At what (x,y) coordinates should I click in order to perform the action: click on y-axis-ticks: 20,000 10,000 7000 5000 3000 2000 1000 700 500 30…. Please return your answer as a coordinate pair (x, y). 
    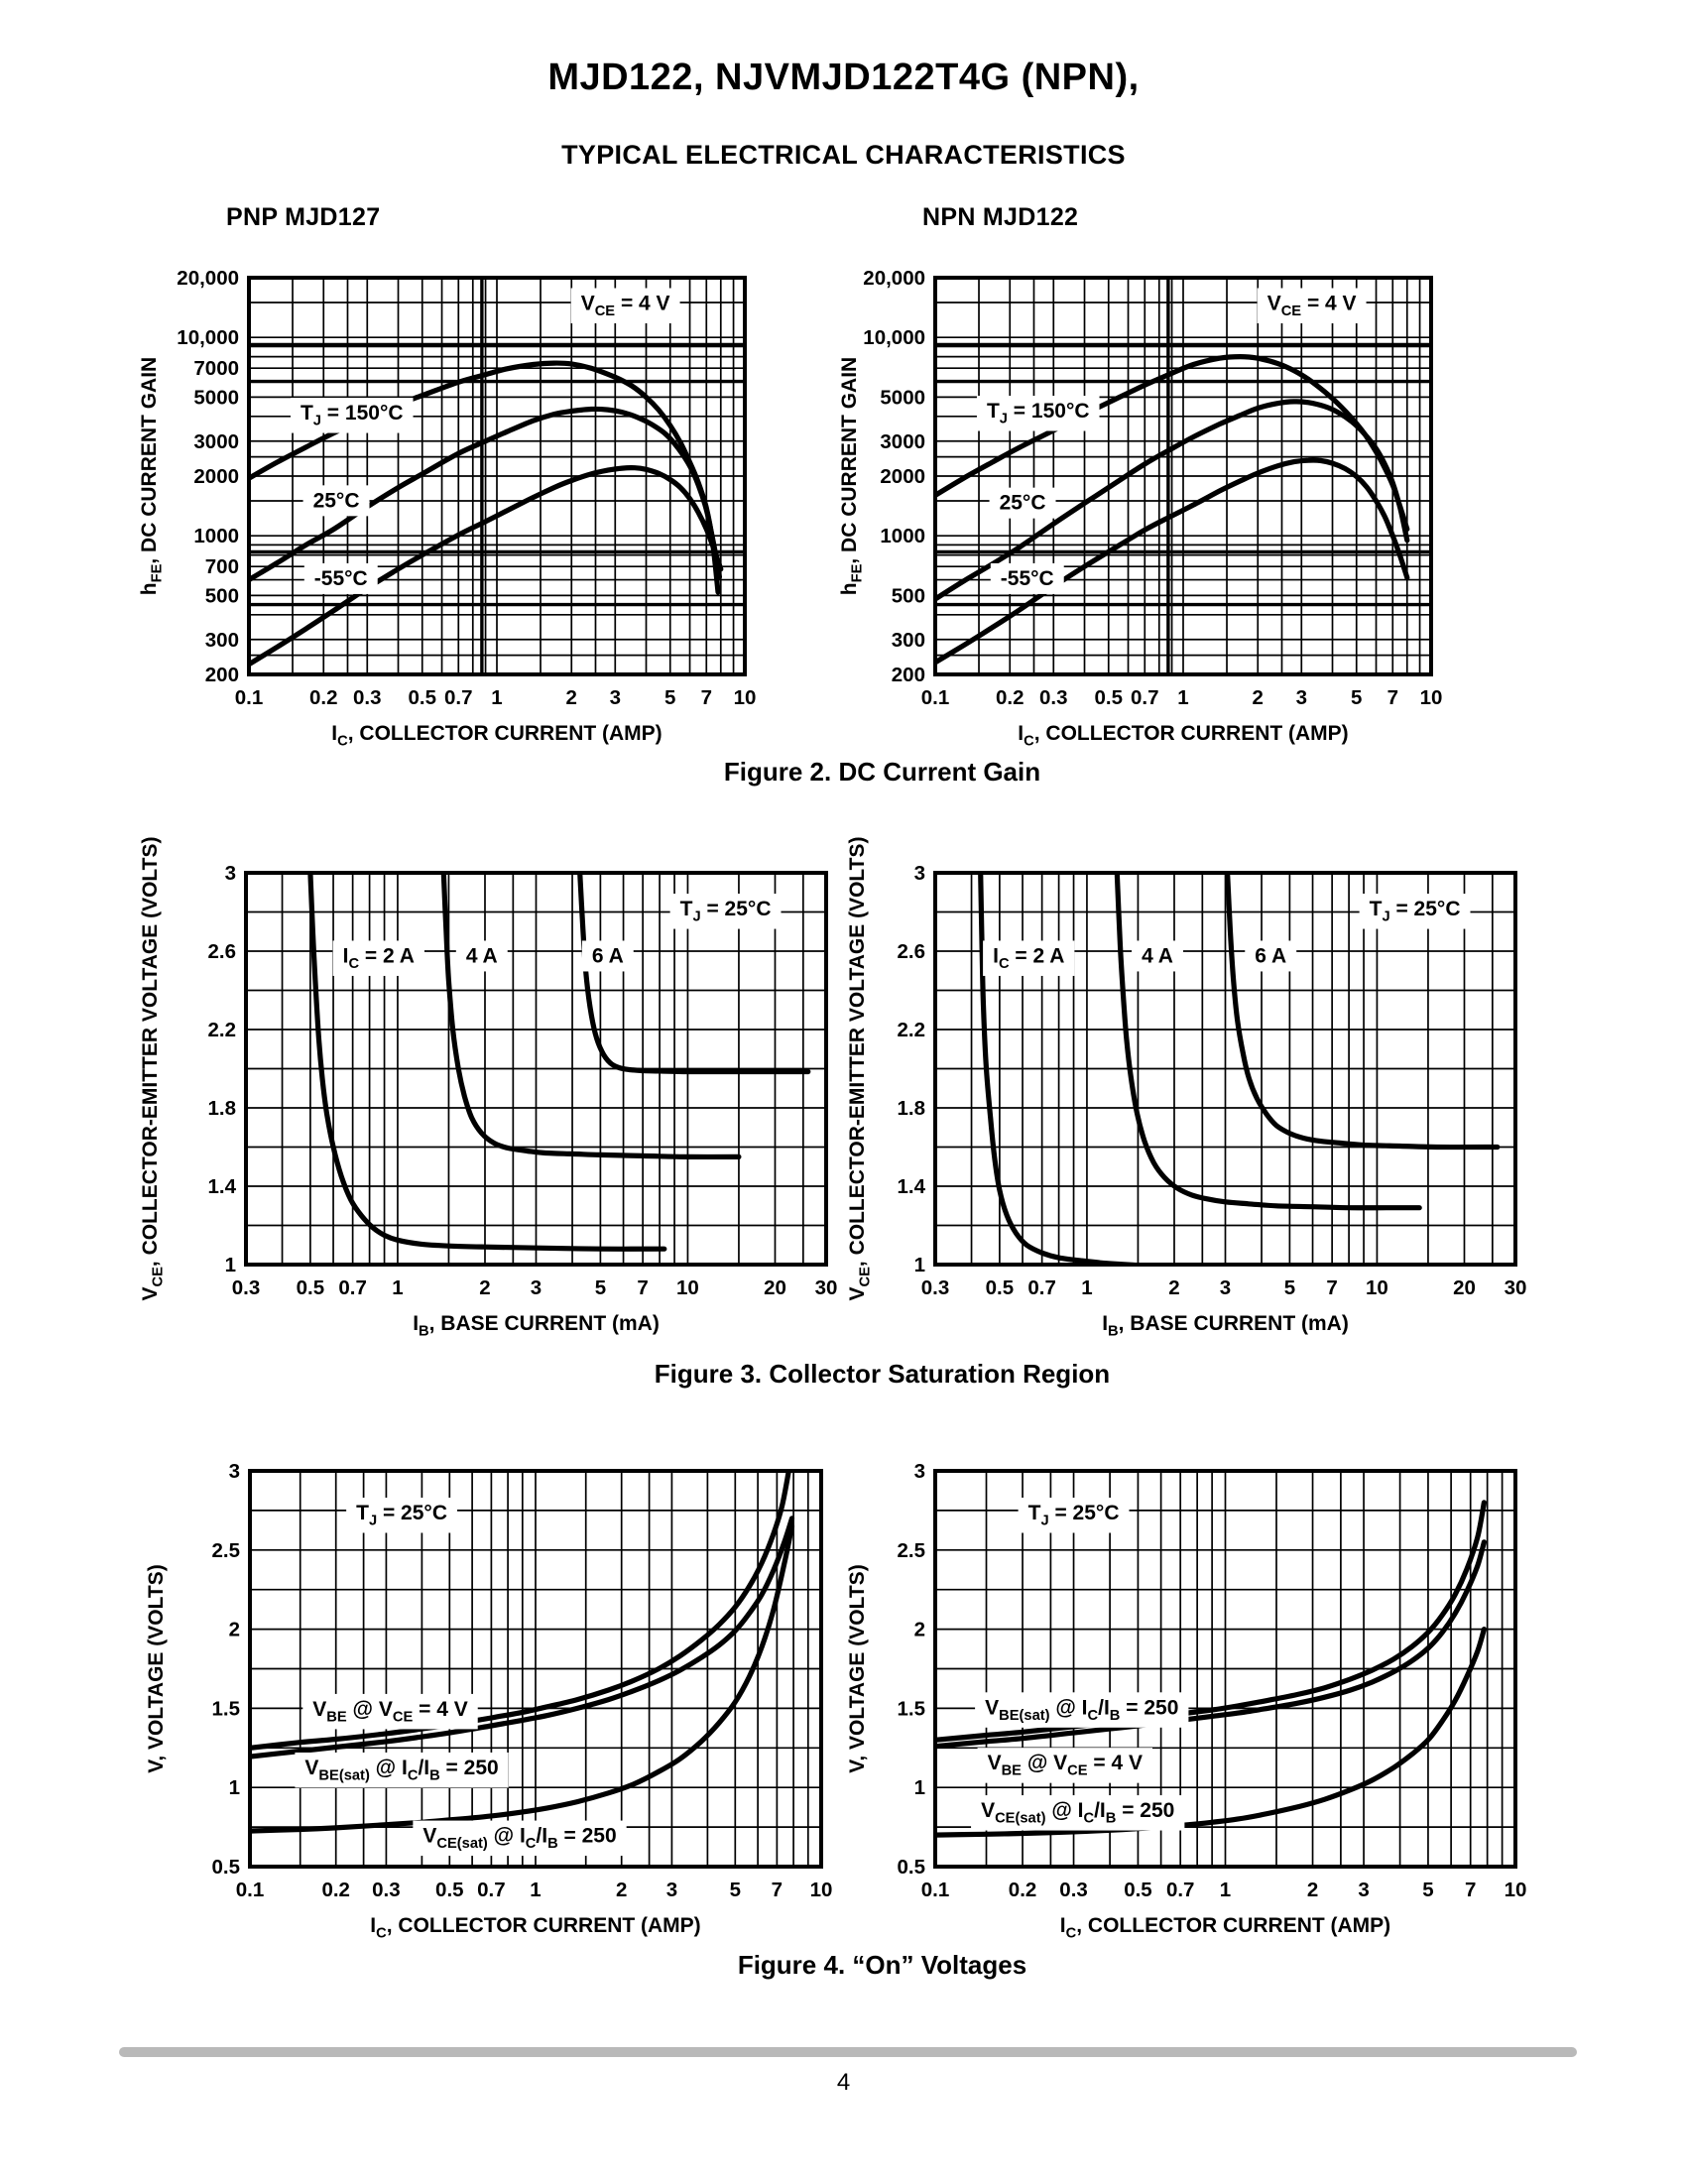
    Looking at the image, I should click on (208, 476).